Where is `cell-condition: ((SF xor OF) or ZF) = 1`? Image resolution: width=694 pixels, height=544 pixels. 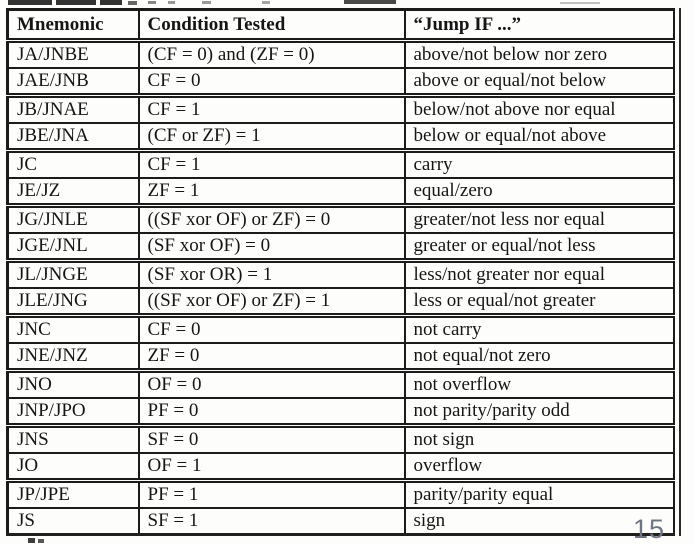
cell-condition: ((SF xor OF) or ZF) = 1 is located at coordinates (271, 302).